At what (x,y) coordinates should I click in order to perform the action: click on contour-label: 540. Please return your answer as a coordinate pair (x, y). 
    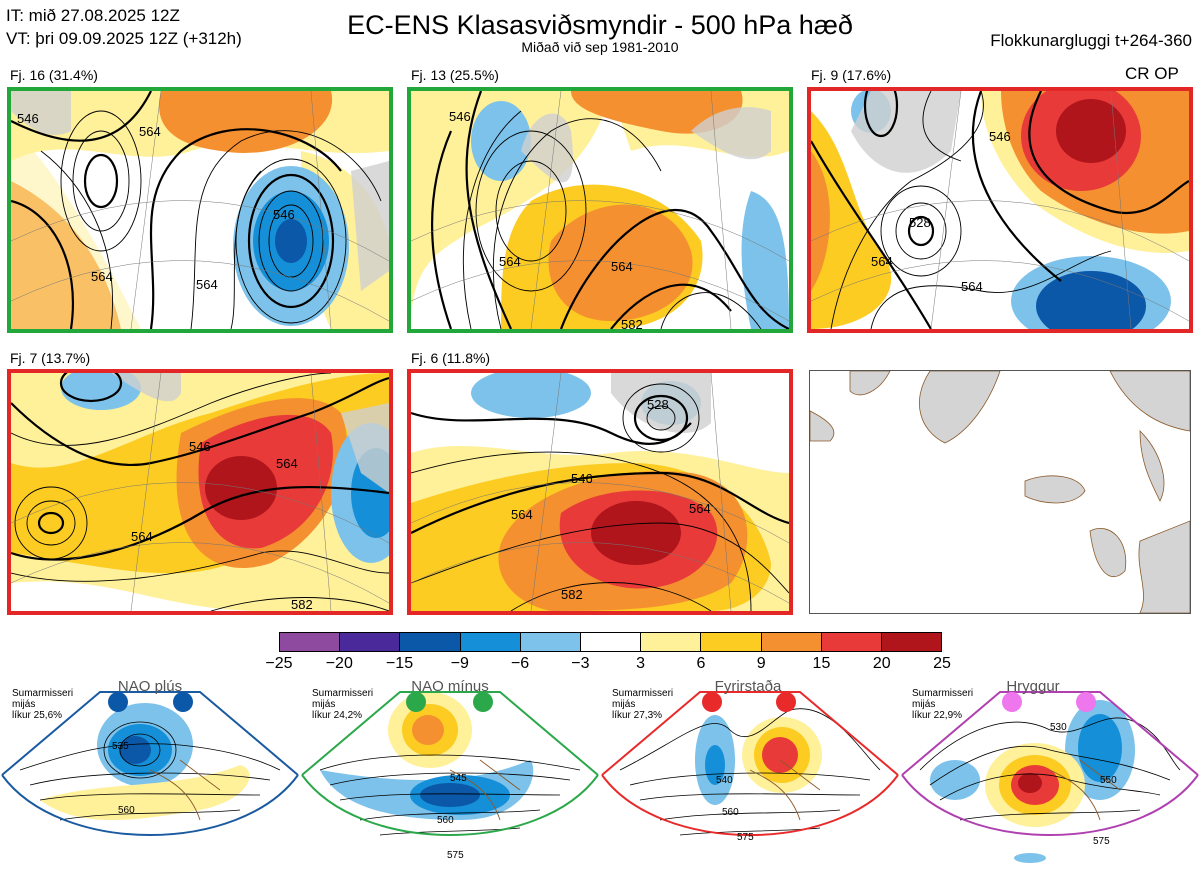
    Looking at the image, I should click on (724, 780).